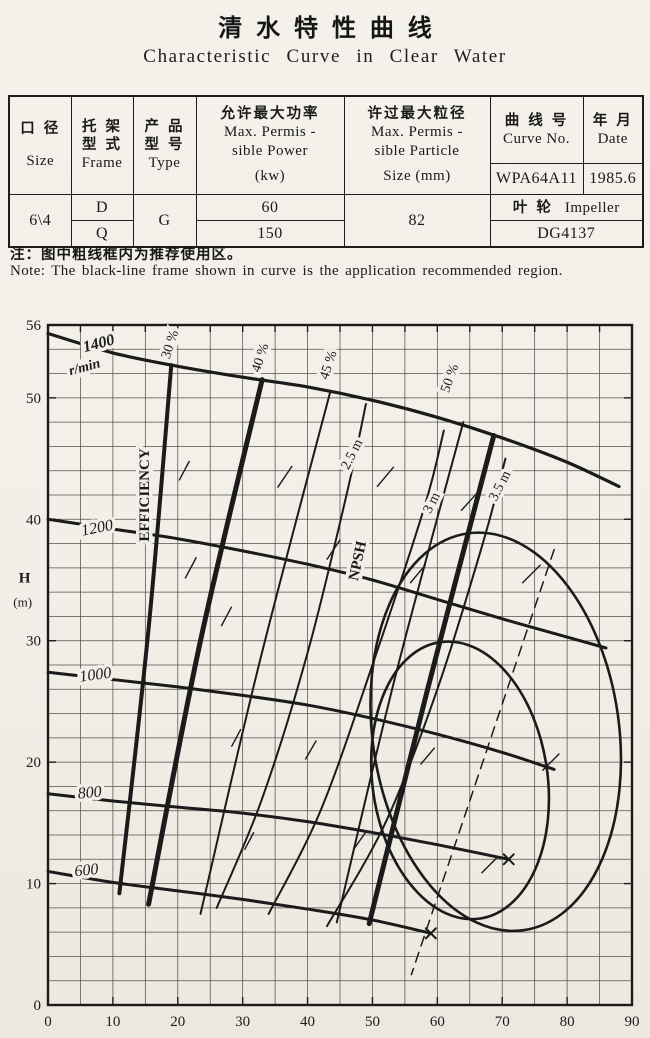  Describe the element at coordinates (97, 528) in the screenshot. I see `svg-text: 1200` at that location.